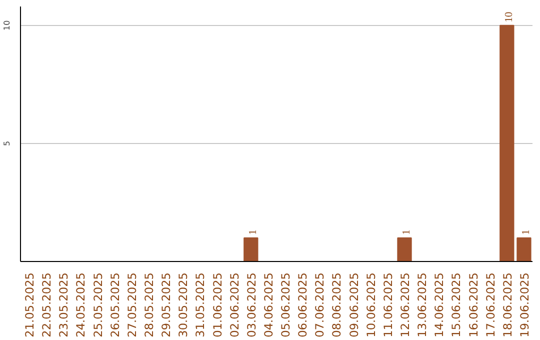 This screenshot has width=540, height=340. I want to click on x-tick-label: 15.06.2025, so click(456, 305).